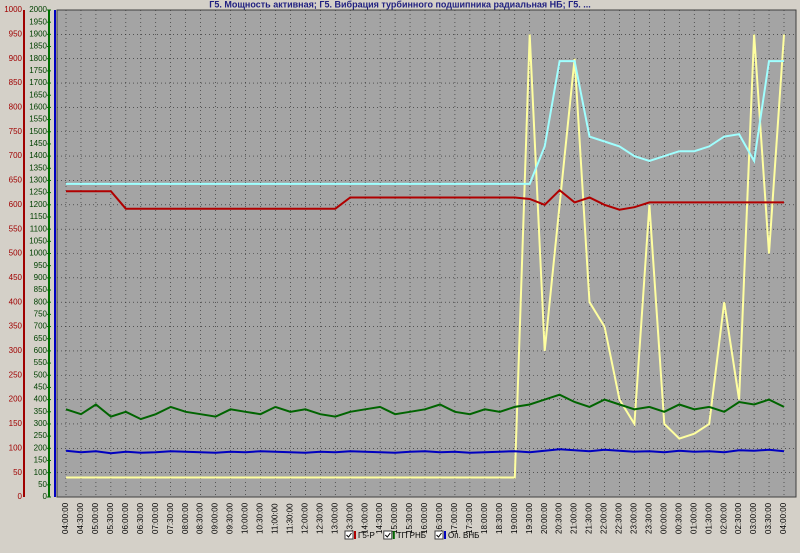 The image size is (800, 553). What do you see at coordinates (634, 518) in the screenshot?
I see `x-tick-label: 23:00:00` at bounding box center [634, 518].